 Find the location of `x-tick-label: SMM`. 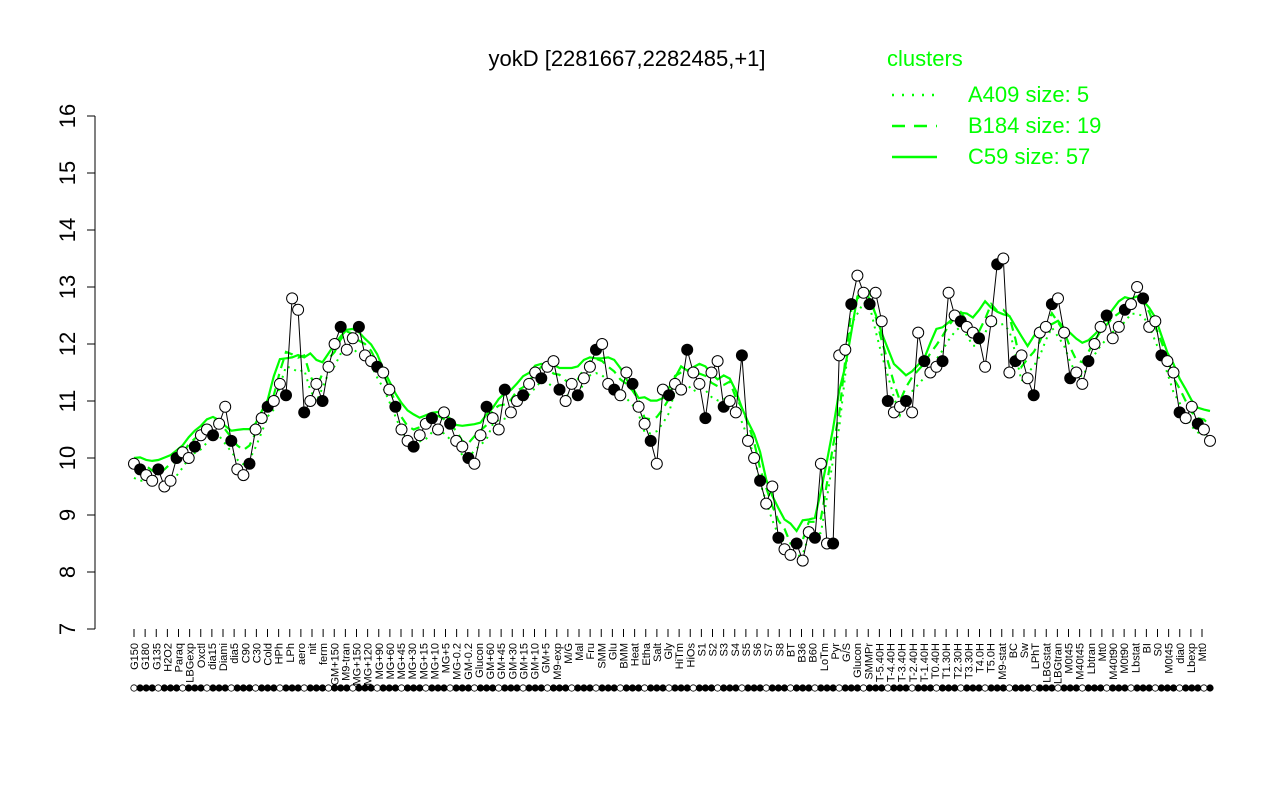

x-tick-label: SMM is located at coordinates (602, 656).